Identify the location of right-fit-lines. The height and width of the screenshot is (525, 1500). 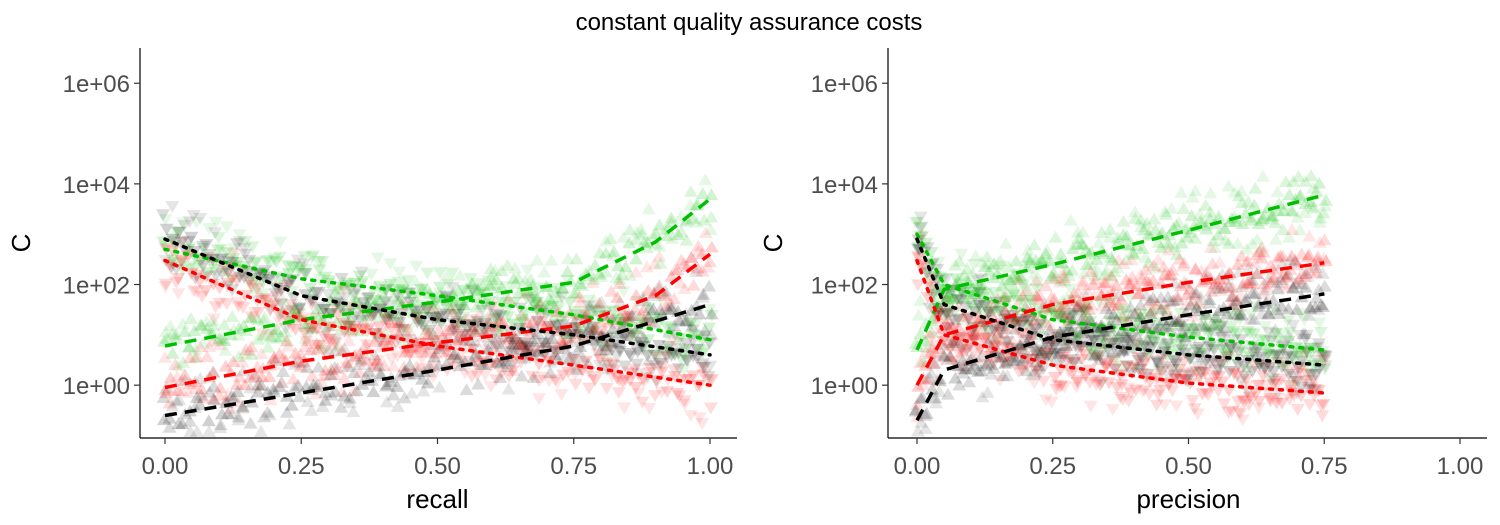
(1121, 307).